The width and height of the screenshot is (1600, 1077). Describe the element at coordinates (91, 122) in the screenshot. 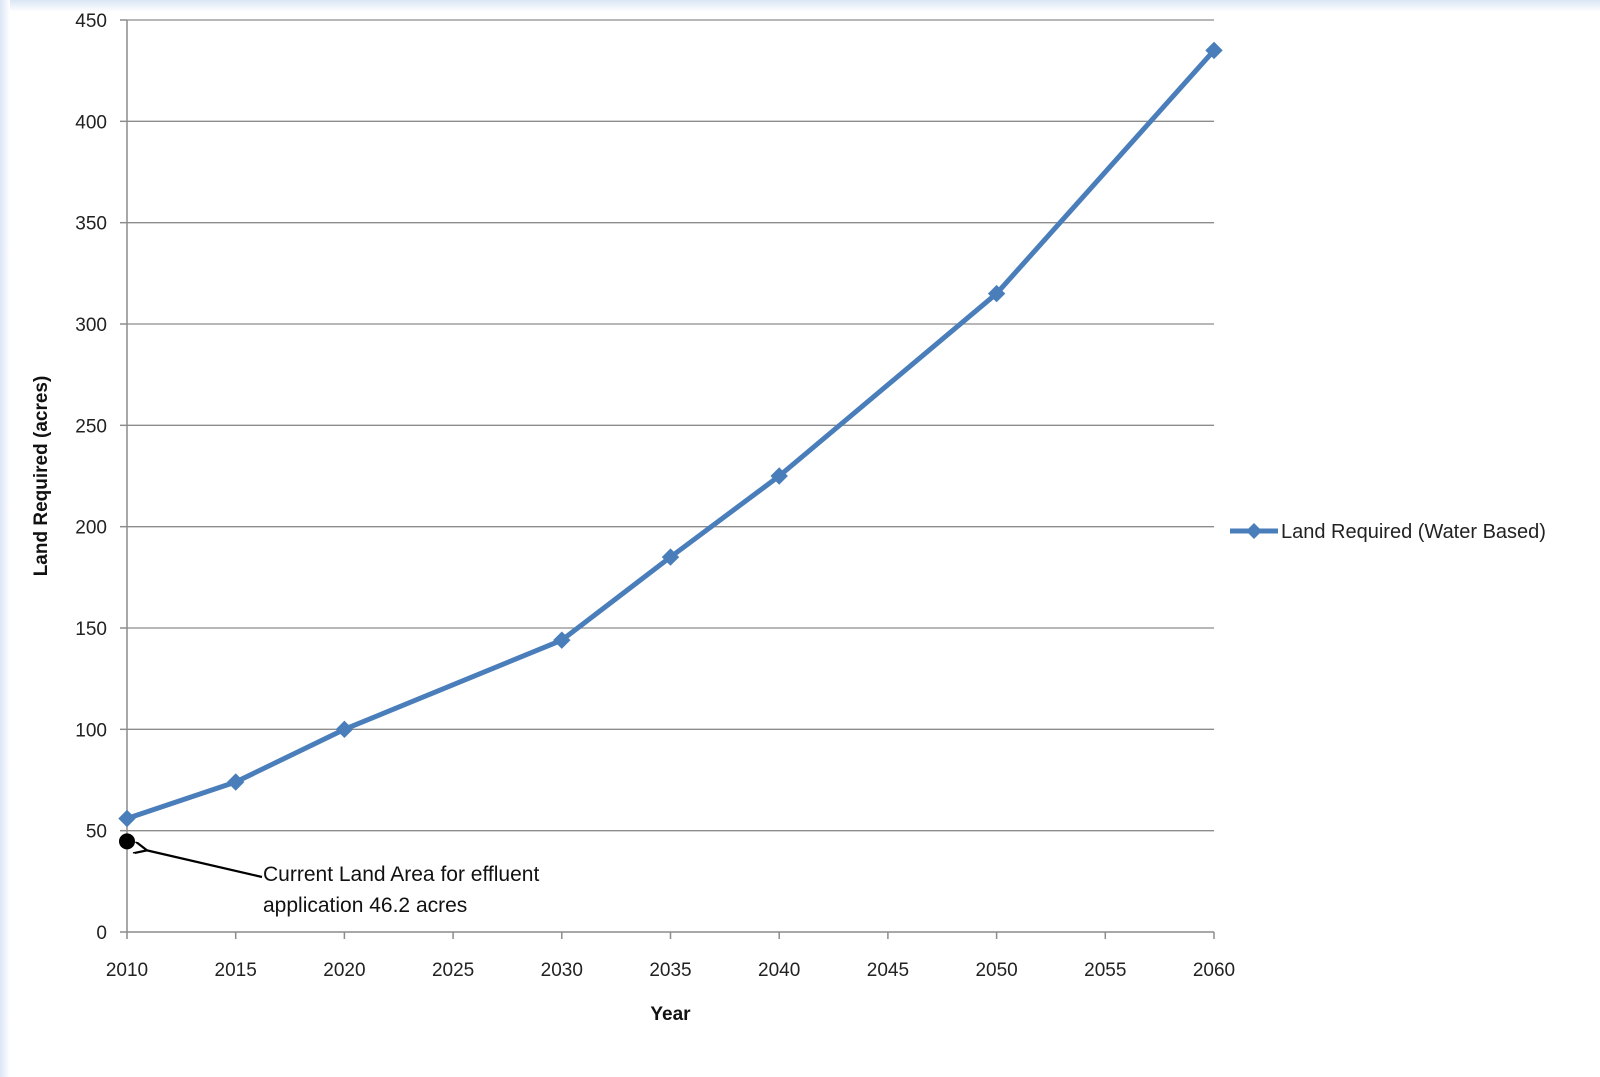

I see `y-tick-label-400: 400` at that location.